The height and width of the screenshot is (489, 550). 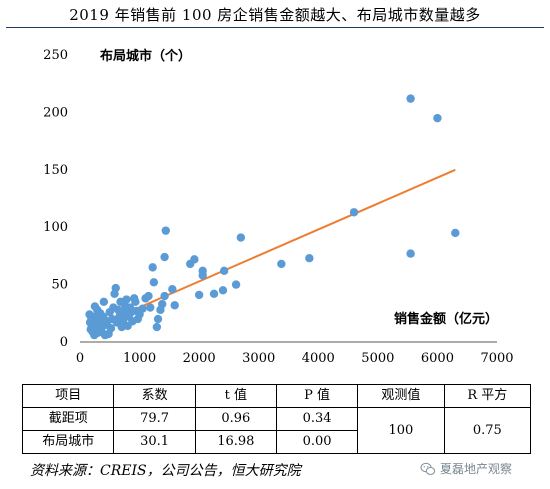 What do you see at coordinates (139, 358) in the screenshot?
I see `x-tick-label: 1000` at bounding box center [139, 358].